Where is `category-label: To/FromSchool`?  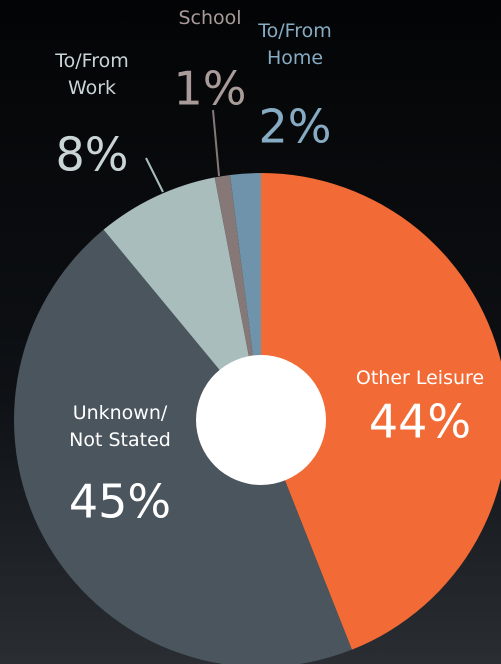 category-label: To/FromSchool is located at coordinates (209, 14).